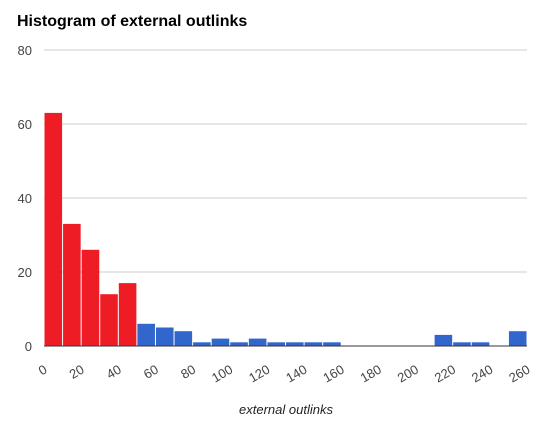  Describe the element at coordinates (77, 372) in the screenshot. I see `x-tick-label: 20` at that location.